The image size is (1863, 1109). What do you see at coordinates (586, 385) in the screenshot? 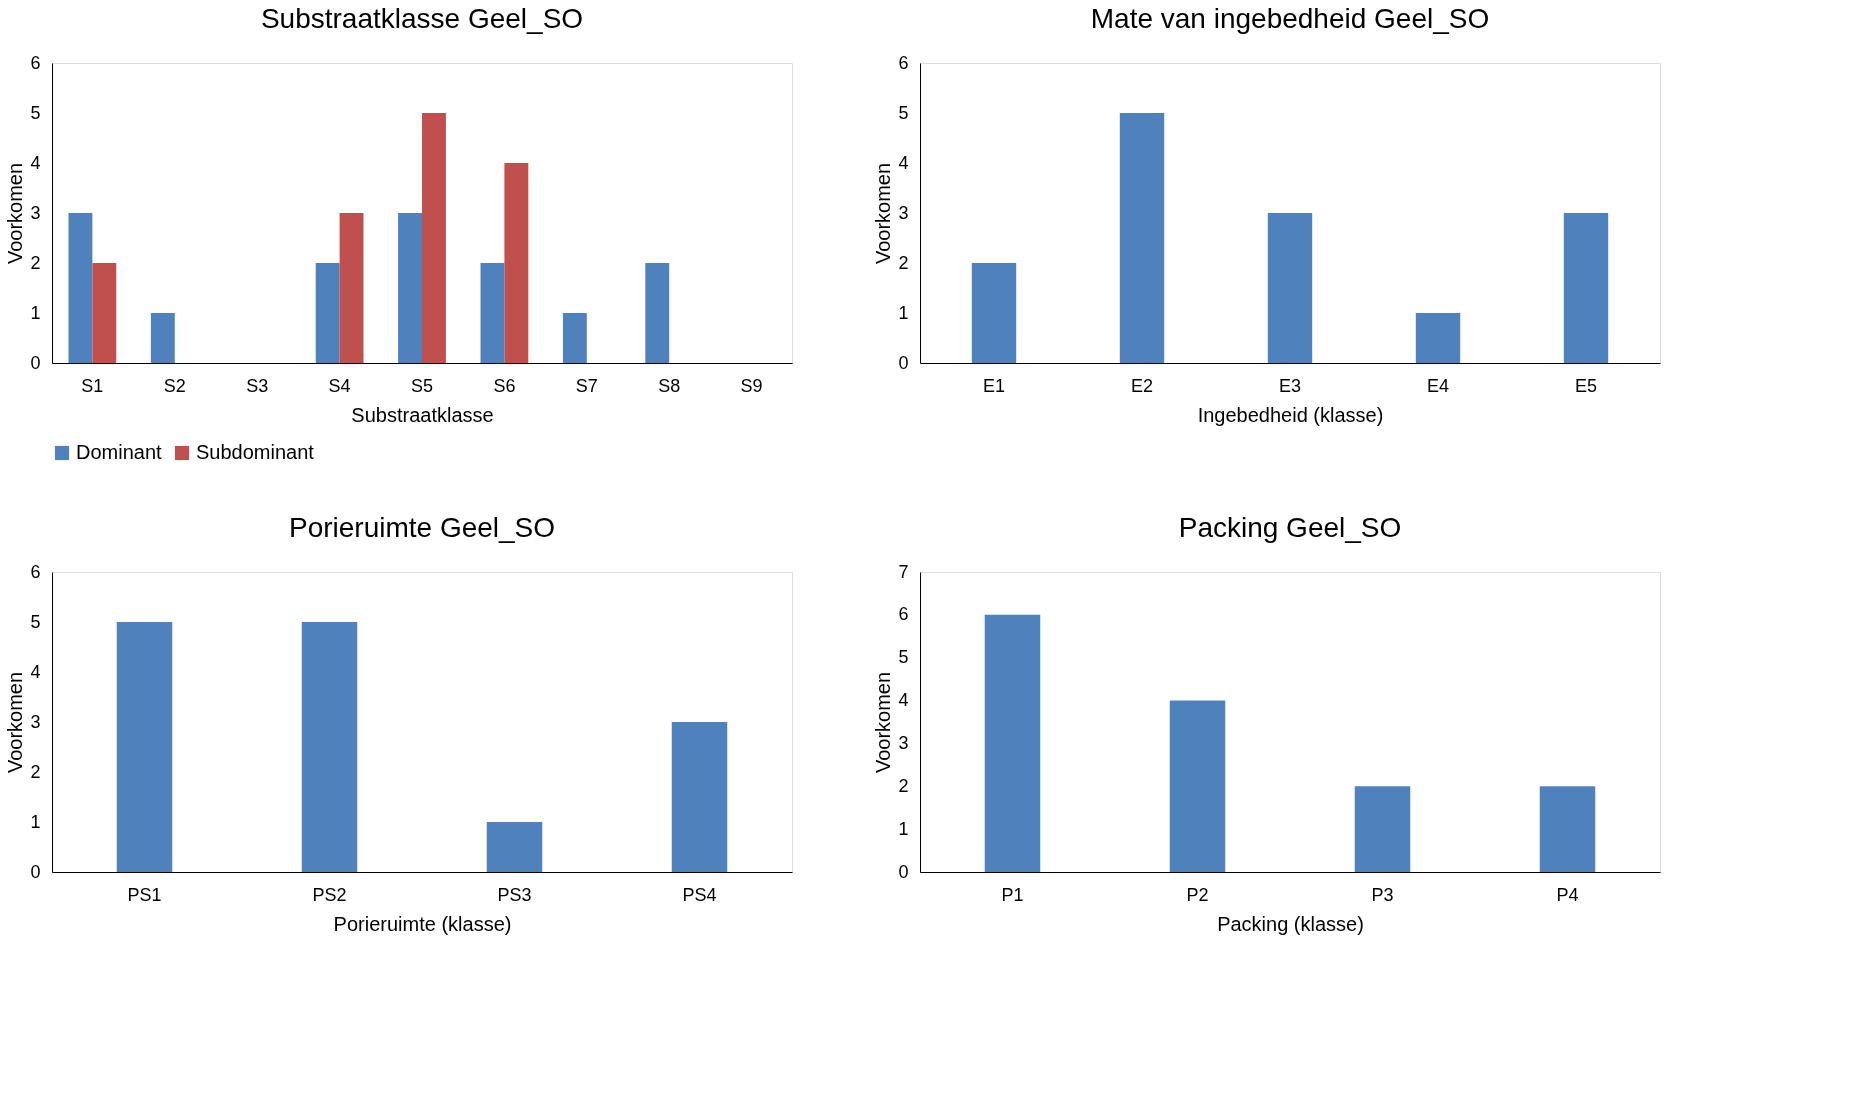
I see `x-tick-label: S7` at bounding box center [586, 385].